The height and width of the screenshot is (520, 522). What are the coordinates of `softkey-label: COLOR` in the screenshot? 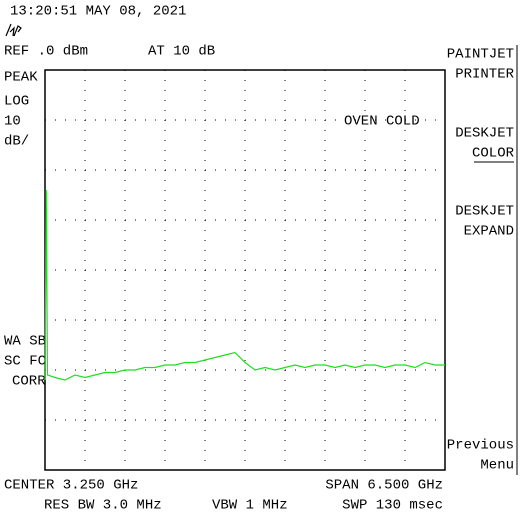 It's located at (493, 154).